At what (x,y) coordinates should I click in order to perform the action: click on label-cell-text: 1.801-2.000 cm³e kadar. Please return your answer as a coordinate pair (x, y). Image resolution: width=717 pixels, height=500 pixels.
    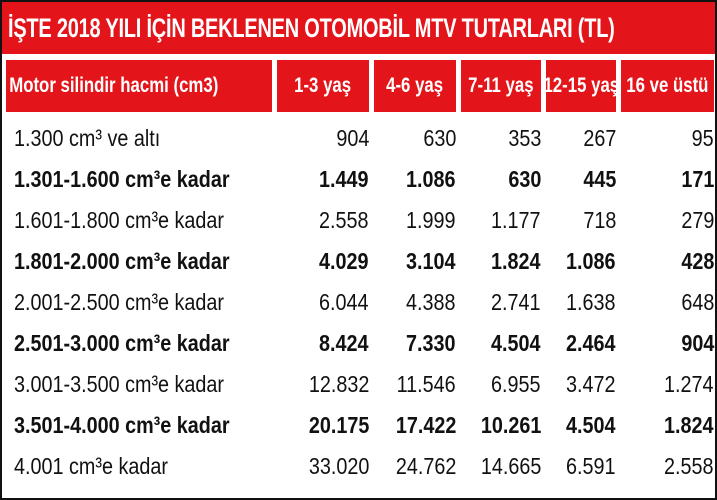
    Looking at the image, I should click on (122, 261).